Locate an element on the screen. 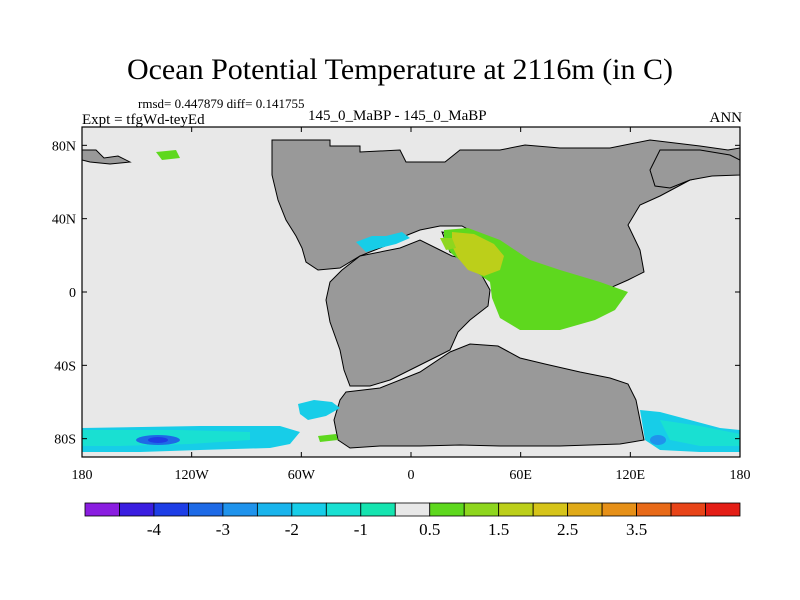 Image resolution: width=800 pixels, height=600 pixels. land-south-america is located at coordinates (408, 313).